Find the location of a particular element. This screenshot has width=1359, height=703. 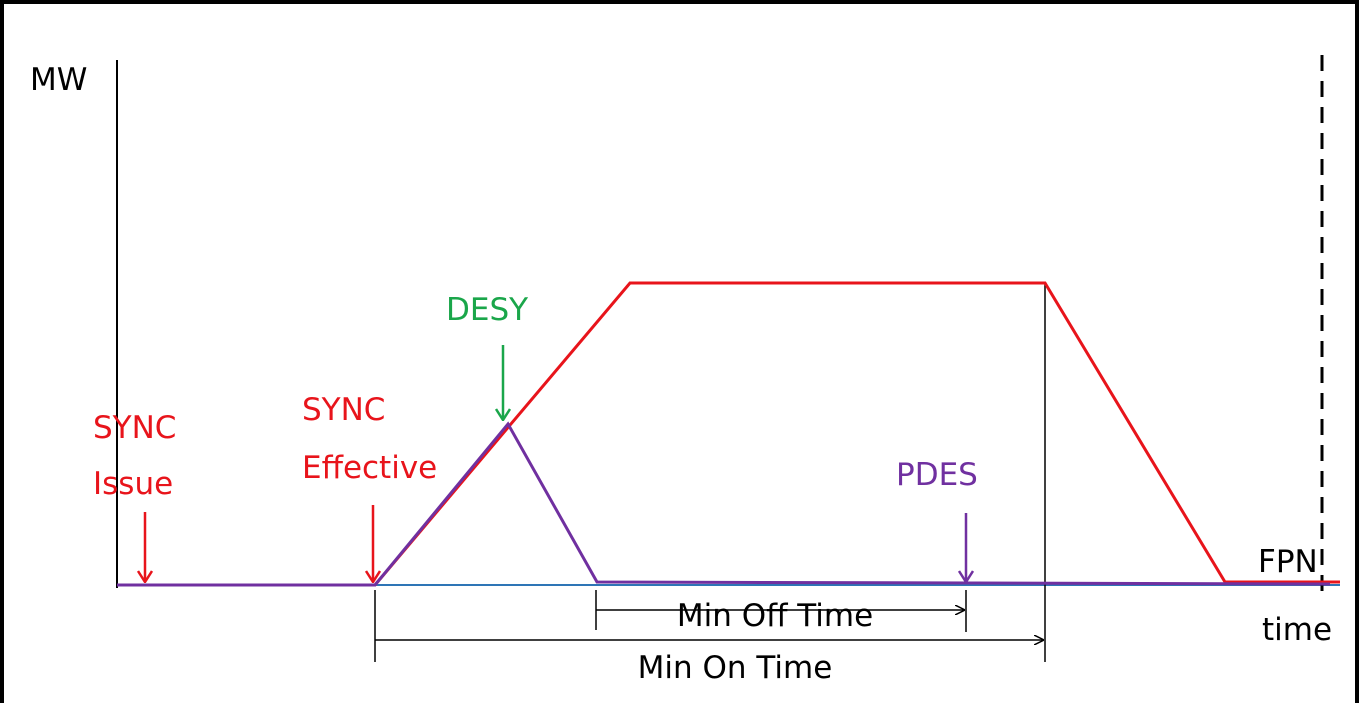

sync-issue-label: SYNC is located at coordinates (134, 428).